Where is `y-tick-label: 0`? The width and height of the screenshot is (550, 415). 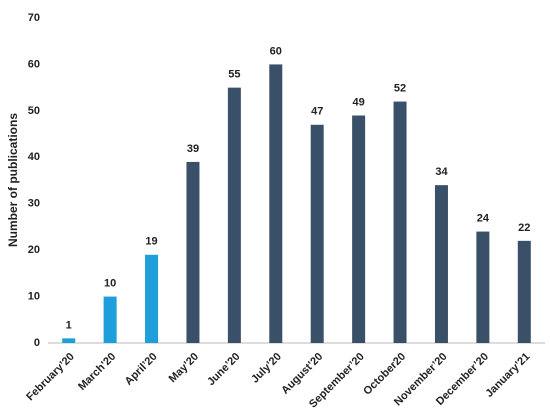
y-tick-label: 0 is located at coordinates (37, 343).